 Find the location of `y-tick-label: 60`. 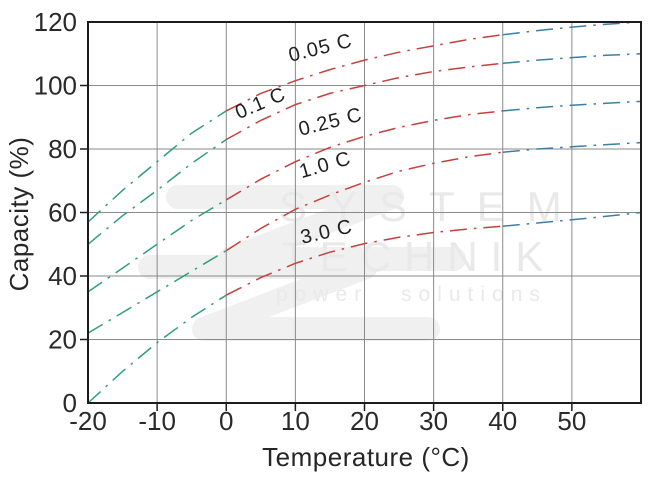

y-tick-label: 60 is located at coordinates (62, 213).